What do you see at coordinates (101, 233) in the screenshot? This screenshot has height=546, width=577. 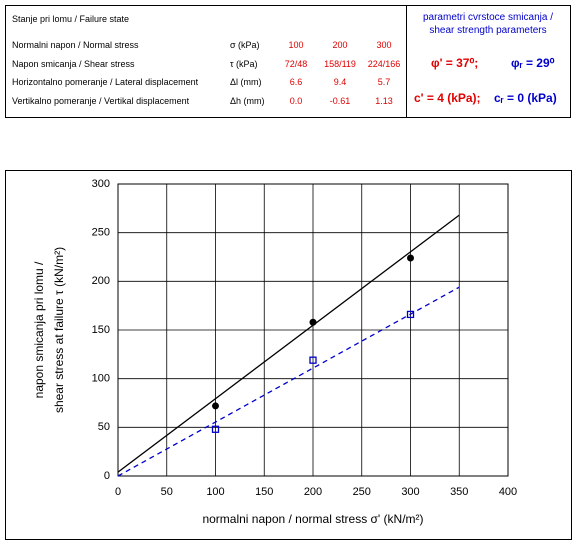 I see `y-tick-label: 250` at bounding box center [101, 233].